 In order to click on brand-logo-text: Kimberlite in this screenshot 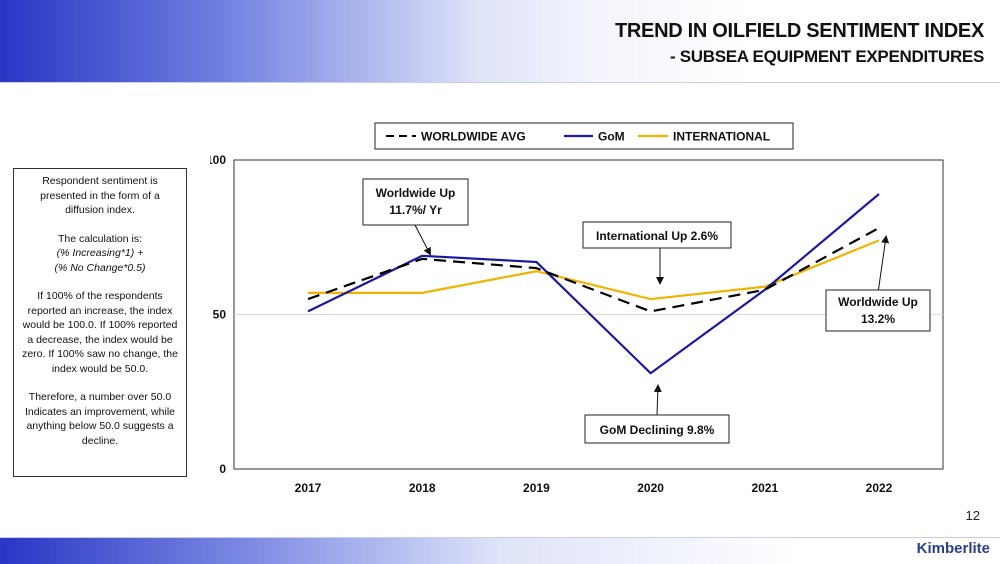, I will do `click(953, 548)`.